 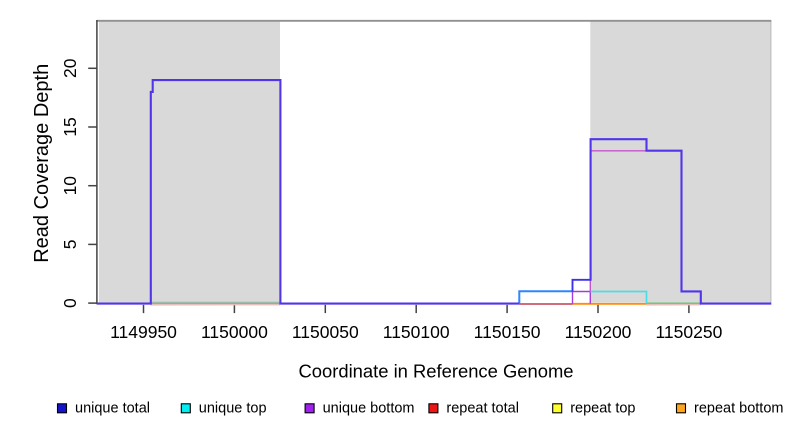 I want to click on svg-text: repeat total, so click(x=482, y=408).